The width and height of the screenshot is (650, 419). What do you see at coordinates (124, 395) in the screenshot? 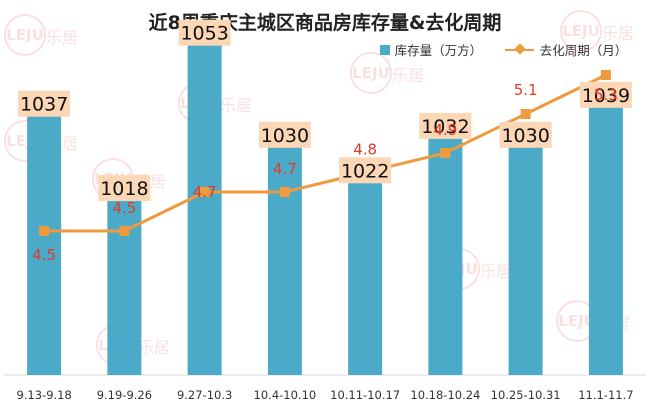
I see `x-tick-label: 9.19-9.26` at bounding box center [124, 395].